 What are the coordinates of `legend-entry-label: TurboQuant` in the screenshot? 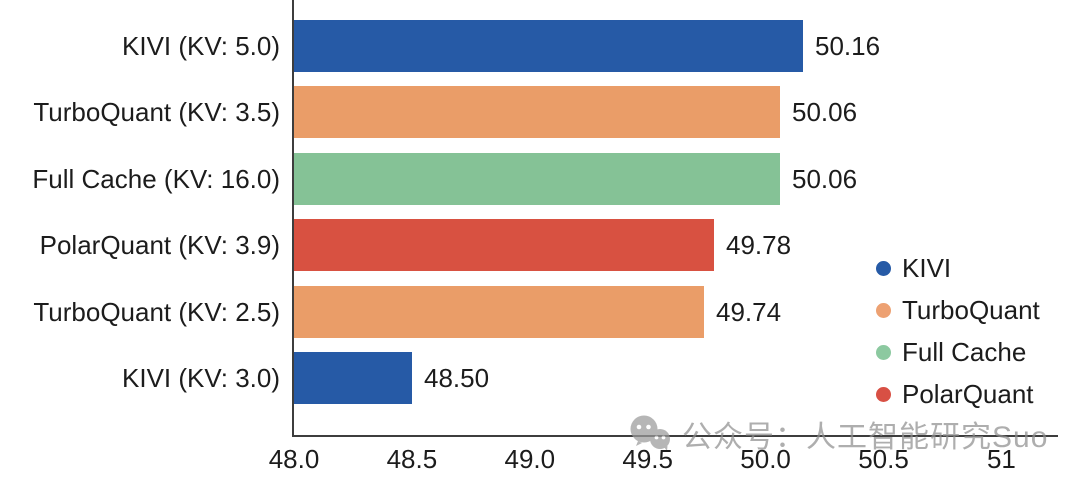 It's located at (971, 309).